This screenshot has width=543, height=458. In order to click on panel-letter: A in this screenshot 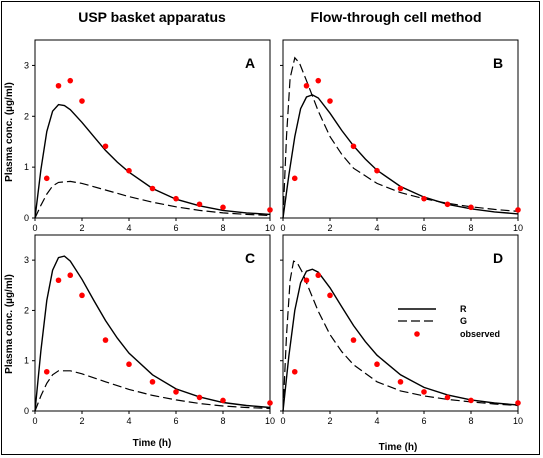, I will do `click(250, 63)`.